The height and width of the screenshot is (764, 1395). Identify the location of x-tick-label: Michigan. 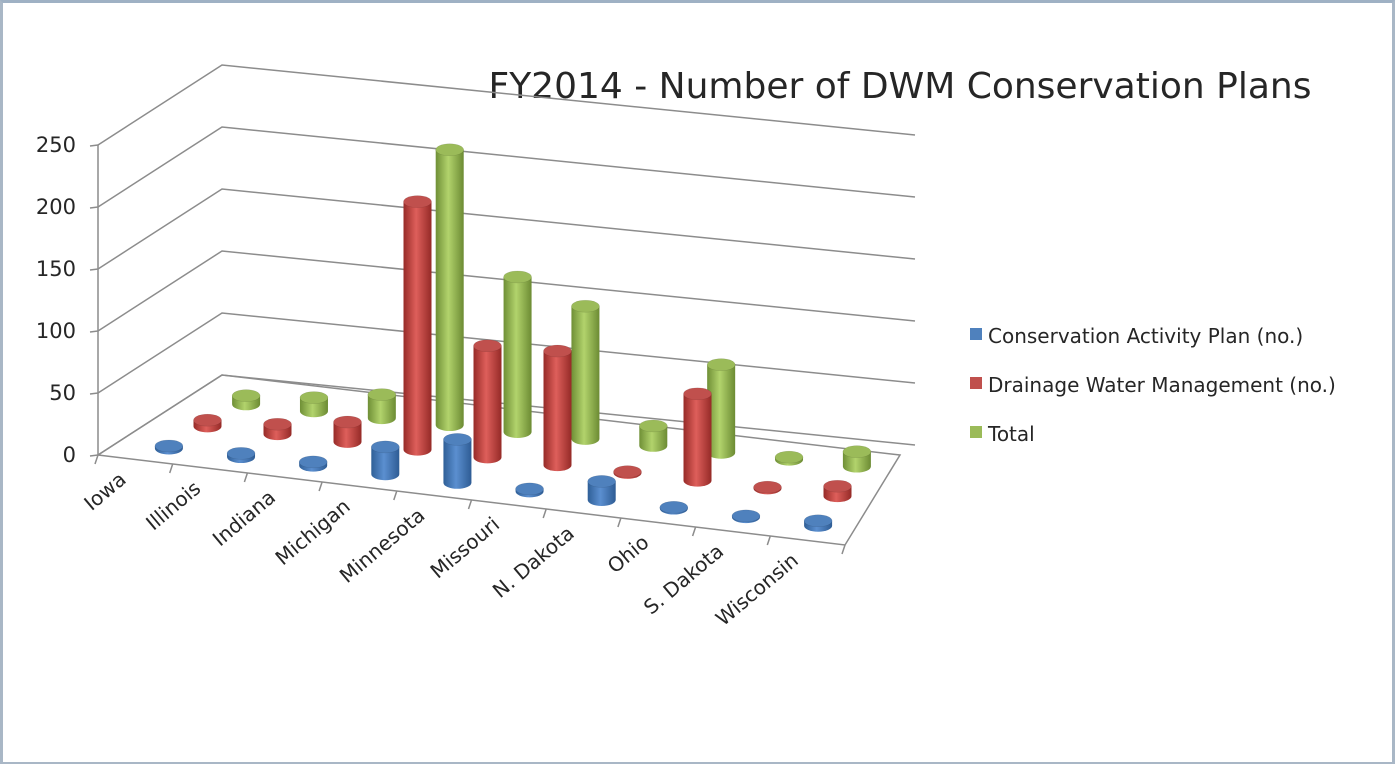
(313, 532).